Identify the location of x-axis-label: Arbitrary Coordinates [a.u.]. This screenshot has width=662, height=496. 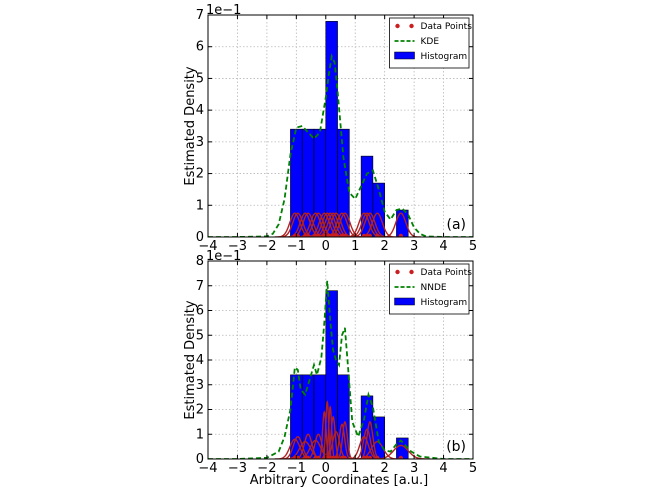
(339, 480).